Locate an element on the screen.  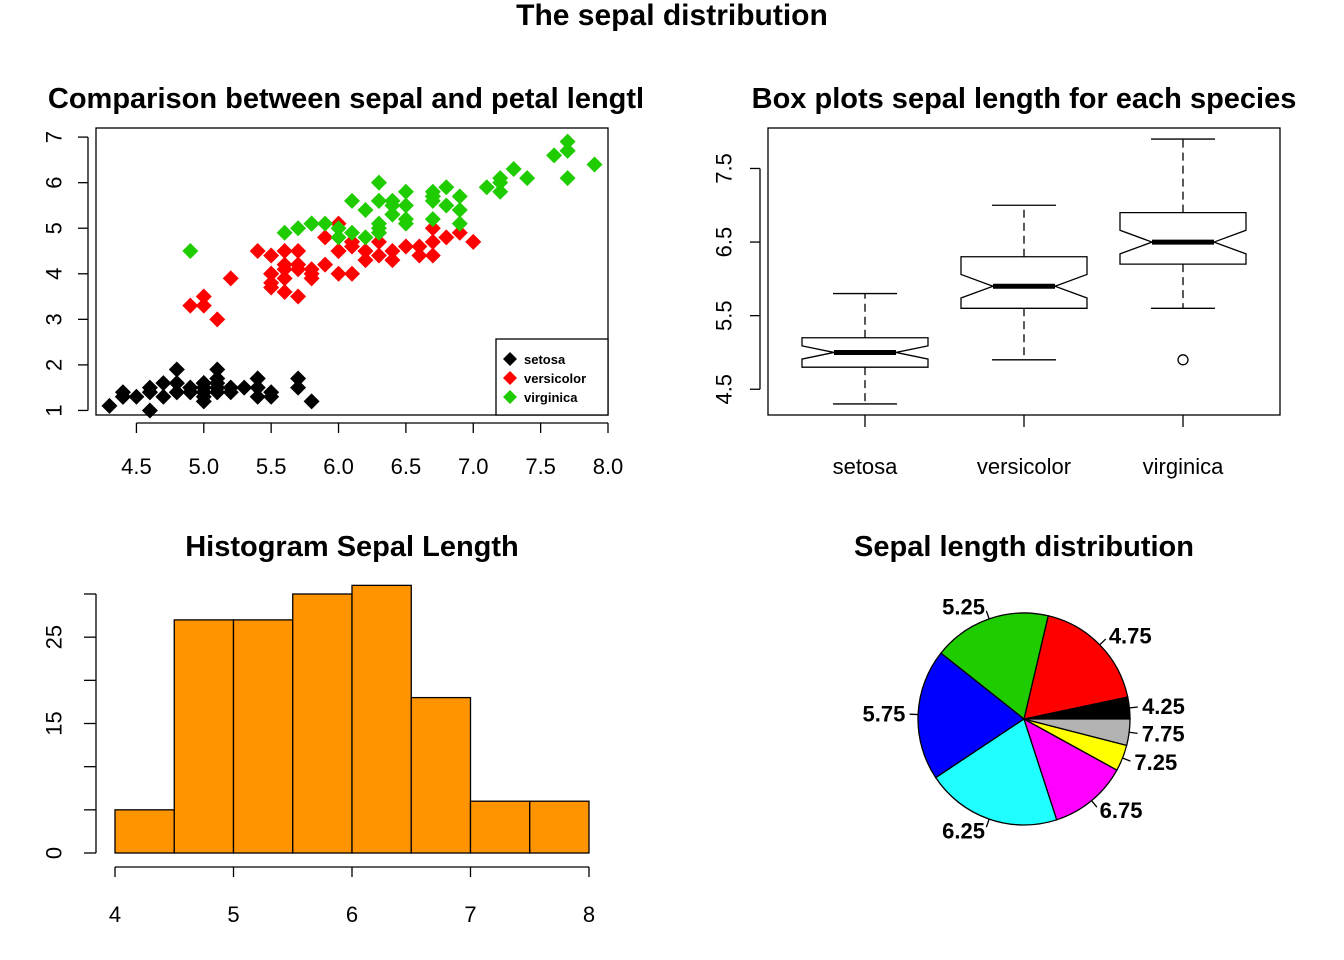
pie-slice-4.75 is located at coordinates (1076, 667).